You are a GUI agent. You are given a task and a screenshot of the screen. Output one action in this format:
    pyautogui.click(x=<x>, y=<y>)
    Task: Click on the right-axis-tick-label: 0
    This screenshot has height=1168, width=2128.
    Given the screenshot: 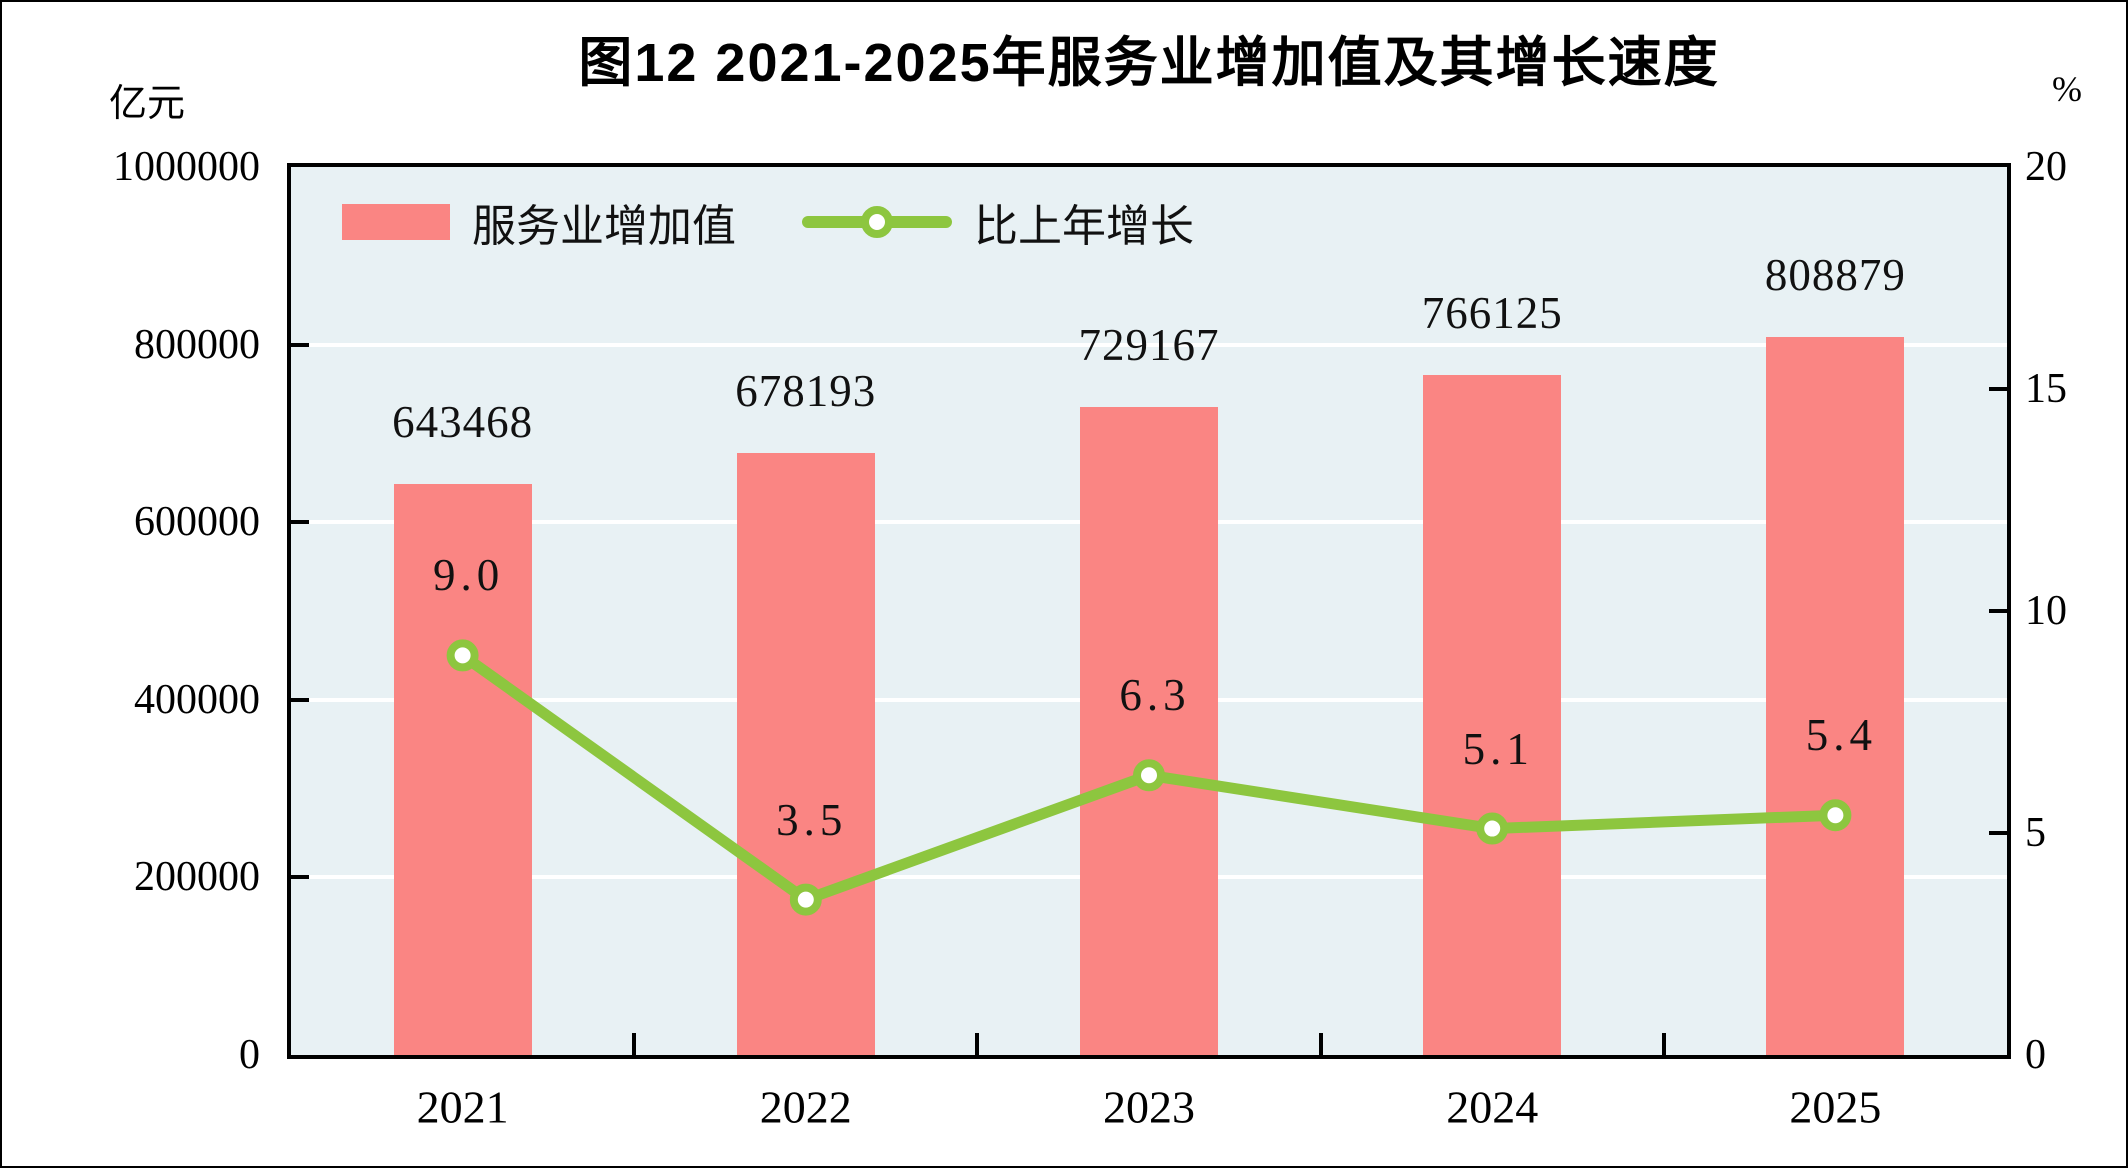 What is the action you would take?
    pyautogui.click(x=2035, y=1055)
    